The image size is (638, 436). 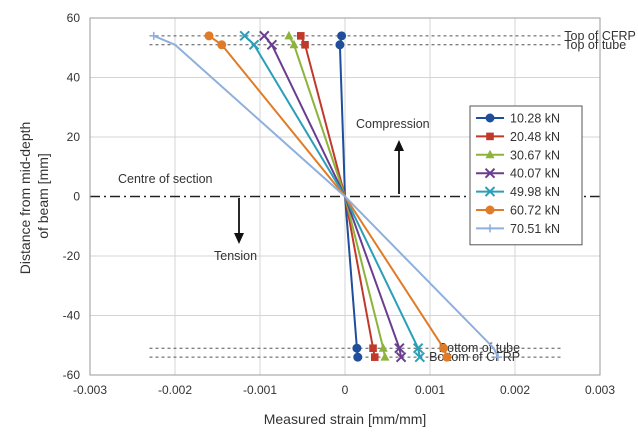 What do you see at coordinates (345, 419) in the screenshot?
I see `x-axis-title: Measured strain [mm/mm]` at bounding box center [345, 419].